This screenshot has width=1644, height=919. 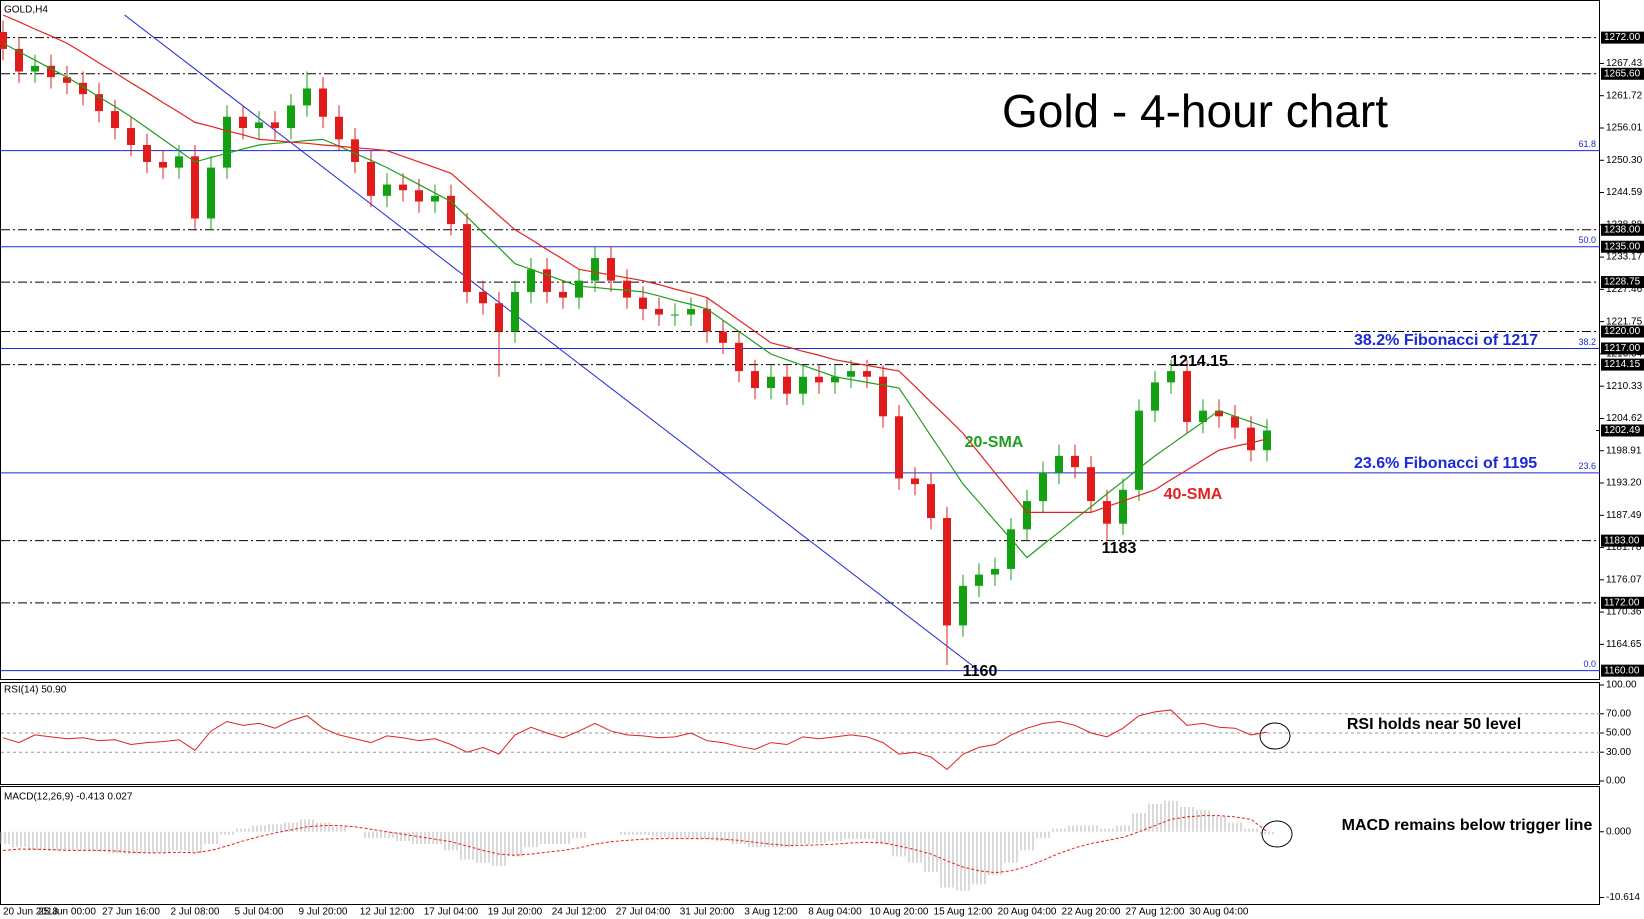 I want to click on sma-label: 40-SMA, so click(x=1193, y=494).